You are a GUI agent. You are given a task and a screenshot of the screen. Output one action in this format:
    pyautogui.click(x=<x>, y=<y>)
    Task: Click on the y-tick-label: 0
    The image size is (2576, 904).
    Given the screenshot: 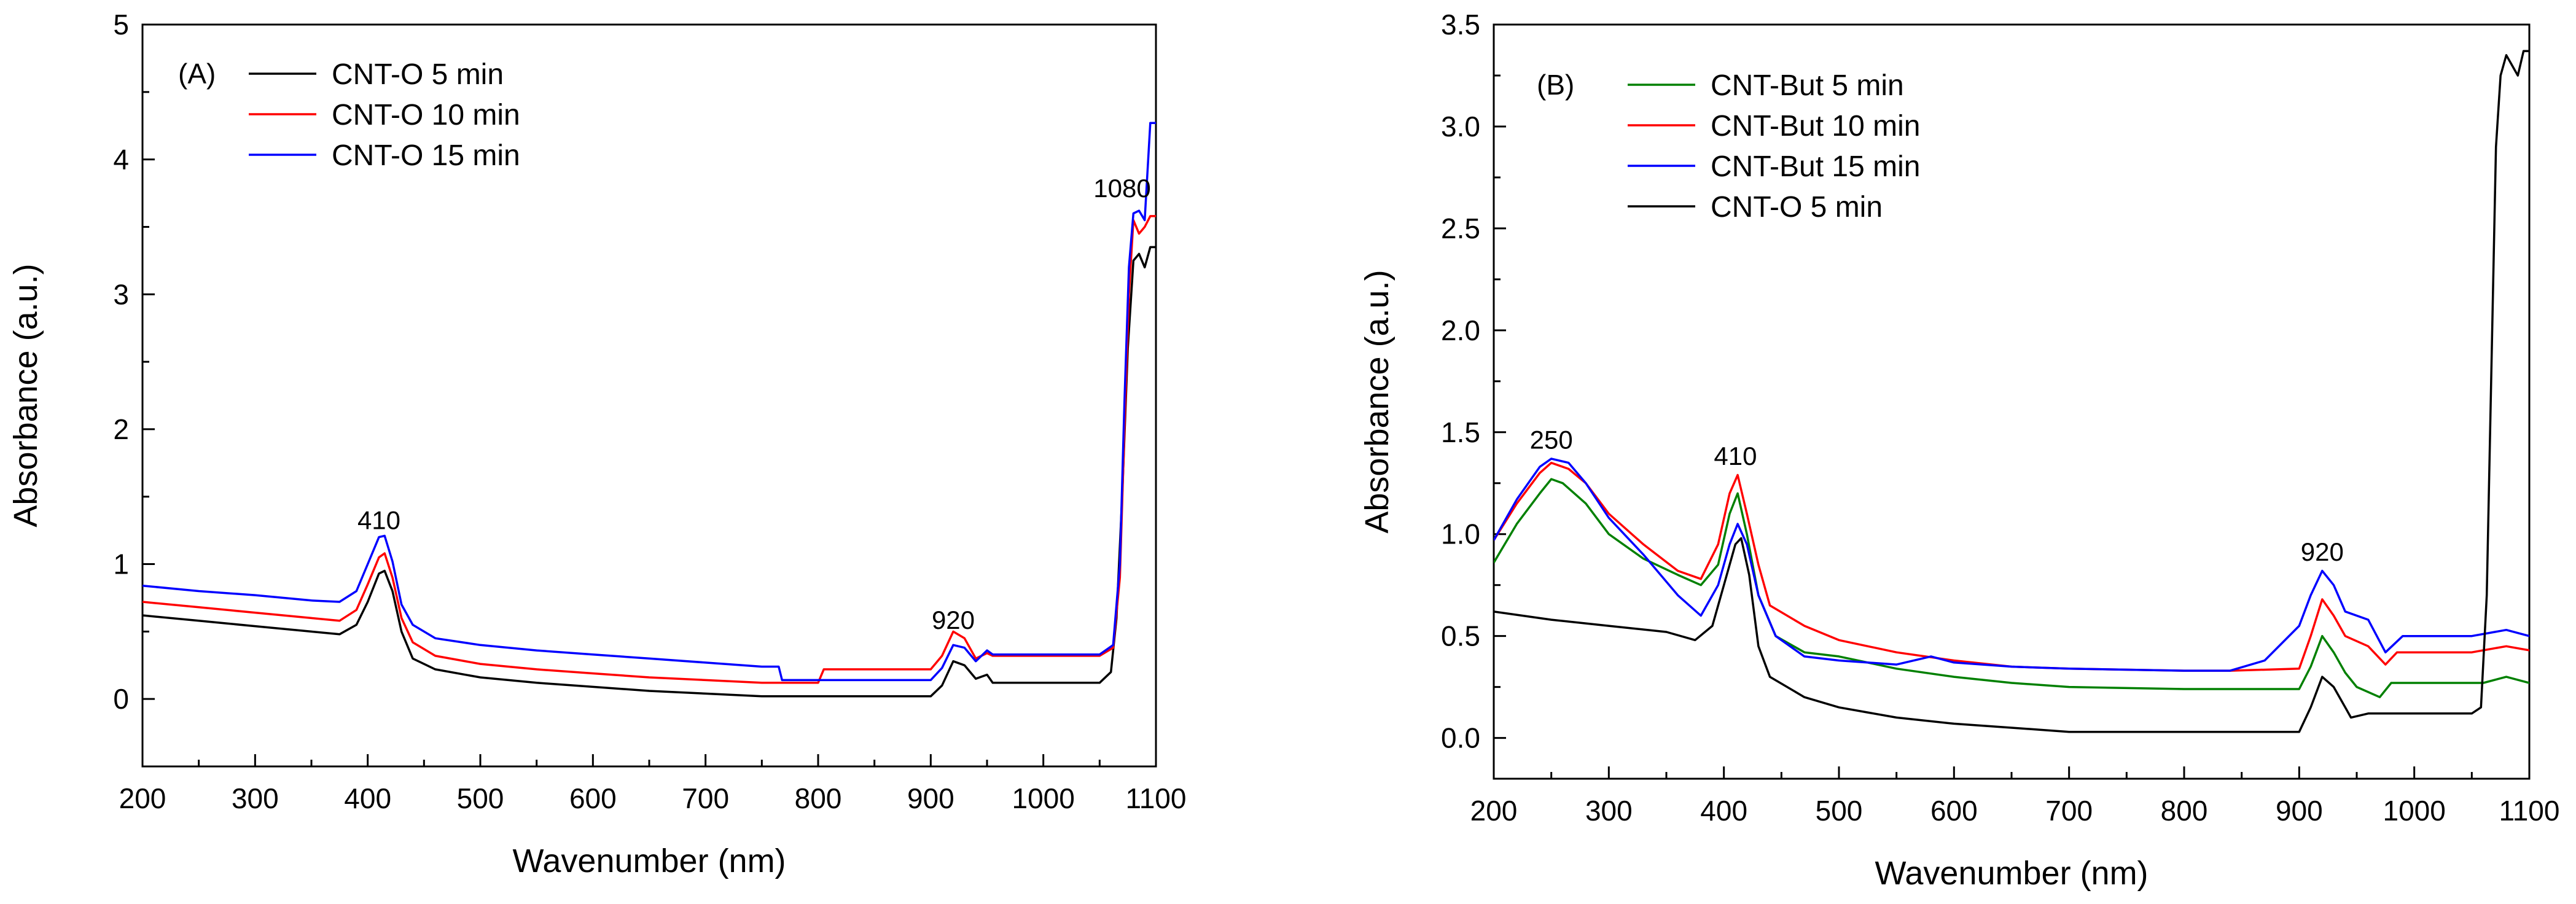 What is the action you would take?
    pyautogui.click(x=121, y=699)
    